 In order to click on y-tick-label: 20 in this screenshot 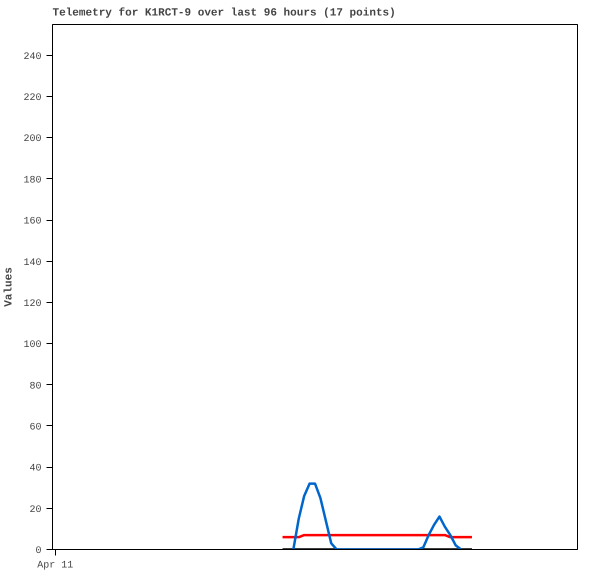, I will do `click(36, 510)`.